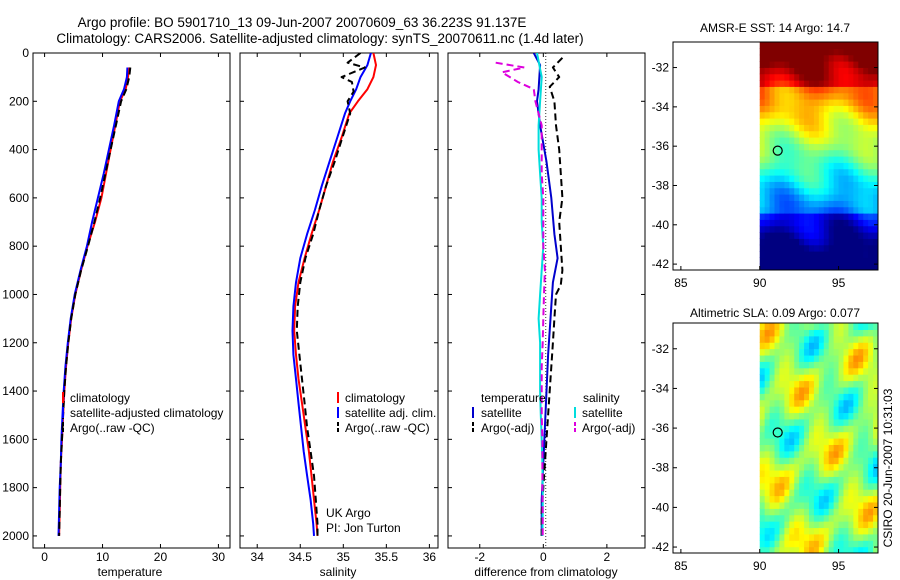 Image resolution: width=900 pixels, height=580 pixels. I want to click on temperature-xlabel: temperature, so click(130, 572).